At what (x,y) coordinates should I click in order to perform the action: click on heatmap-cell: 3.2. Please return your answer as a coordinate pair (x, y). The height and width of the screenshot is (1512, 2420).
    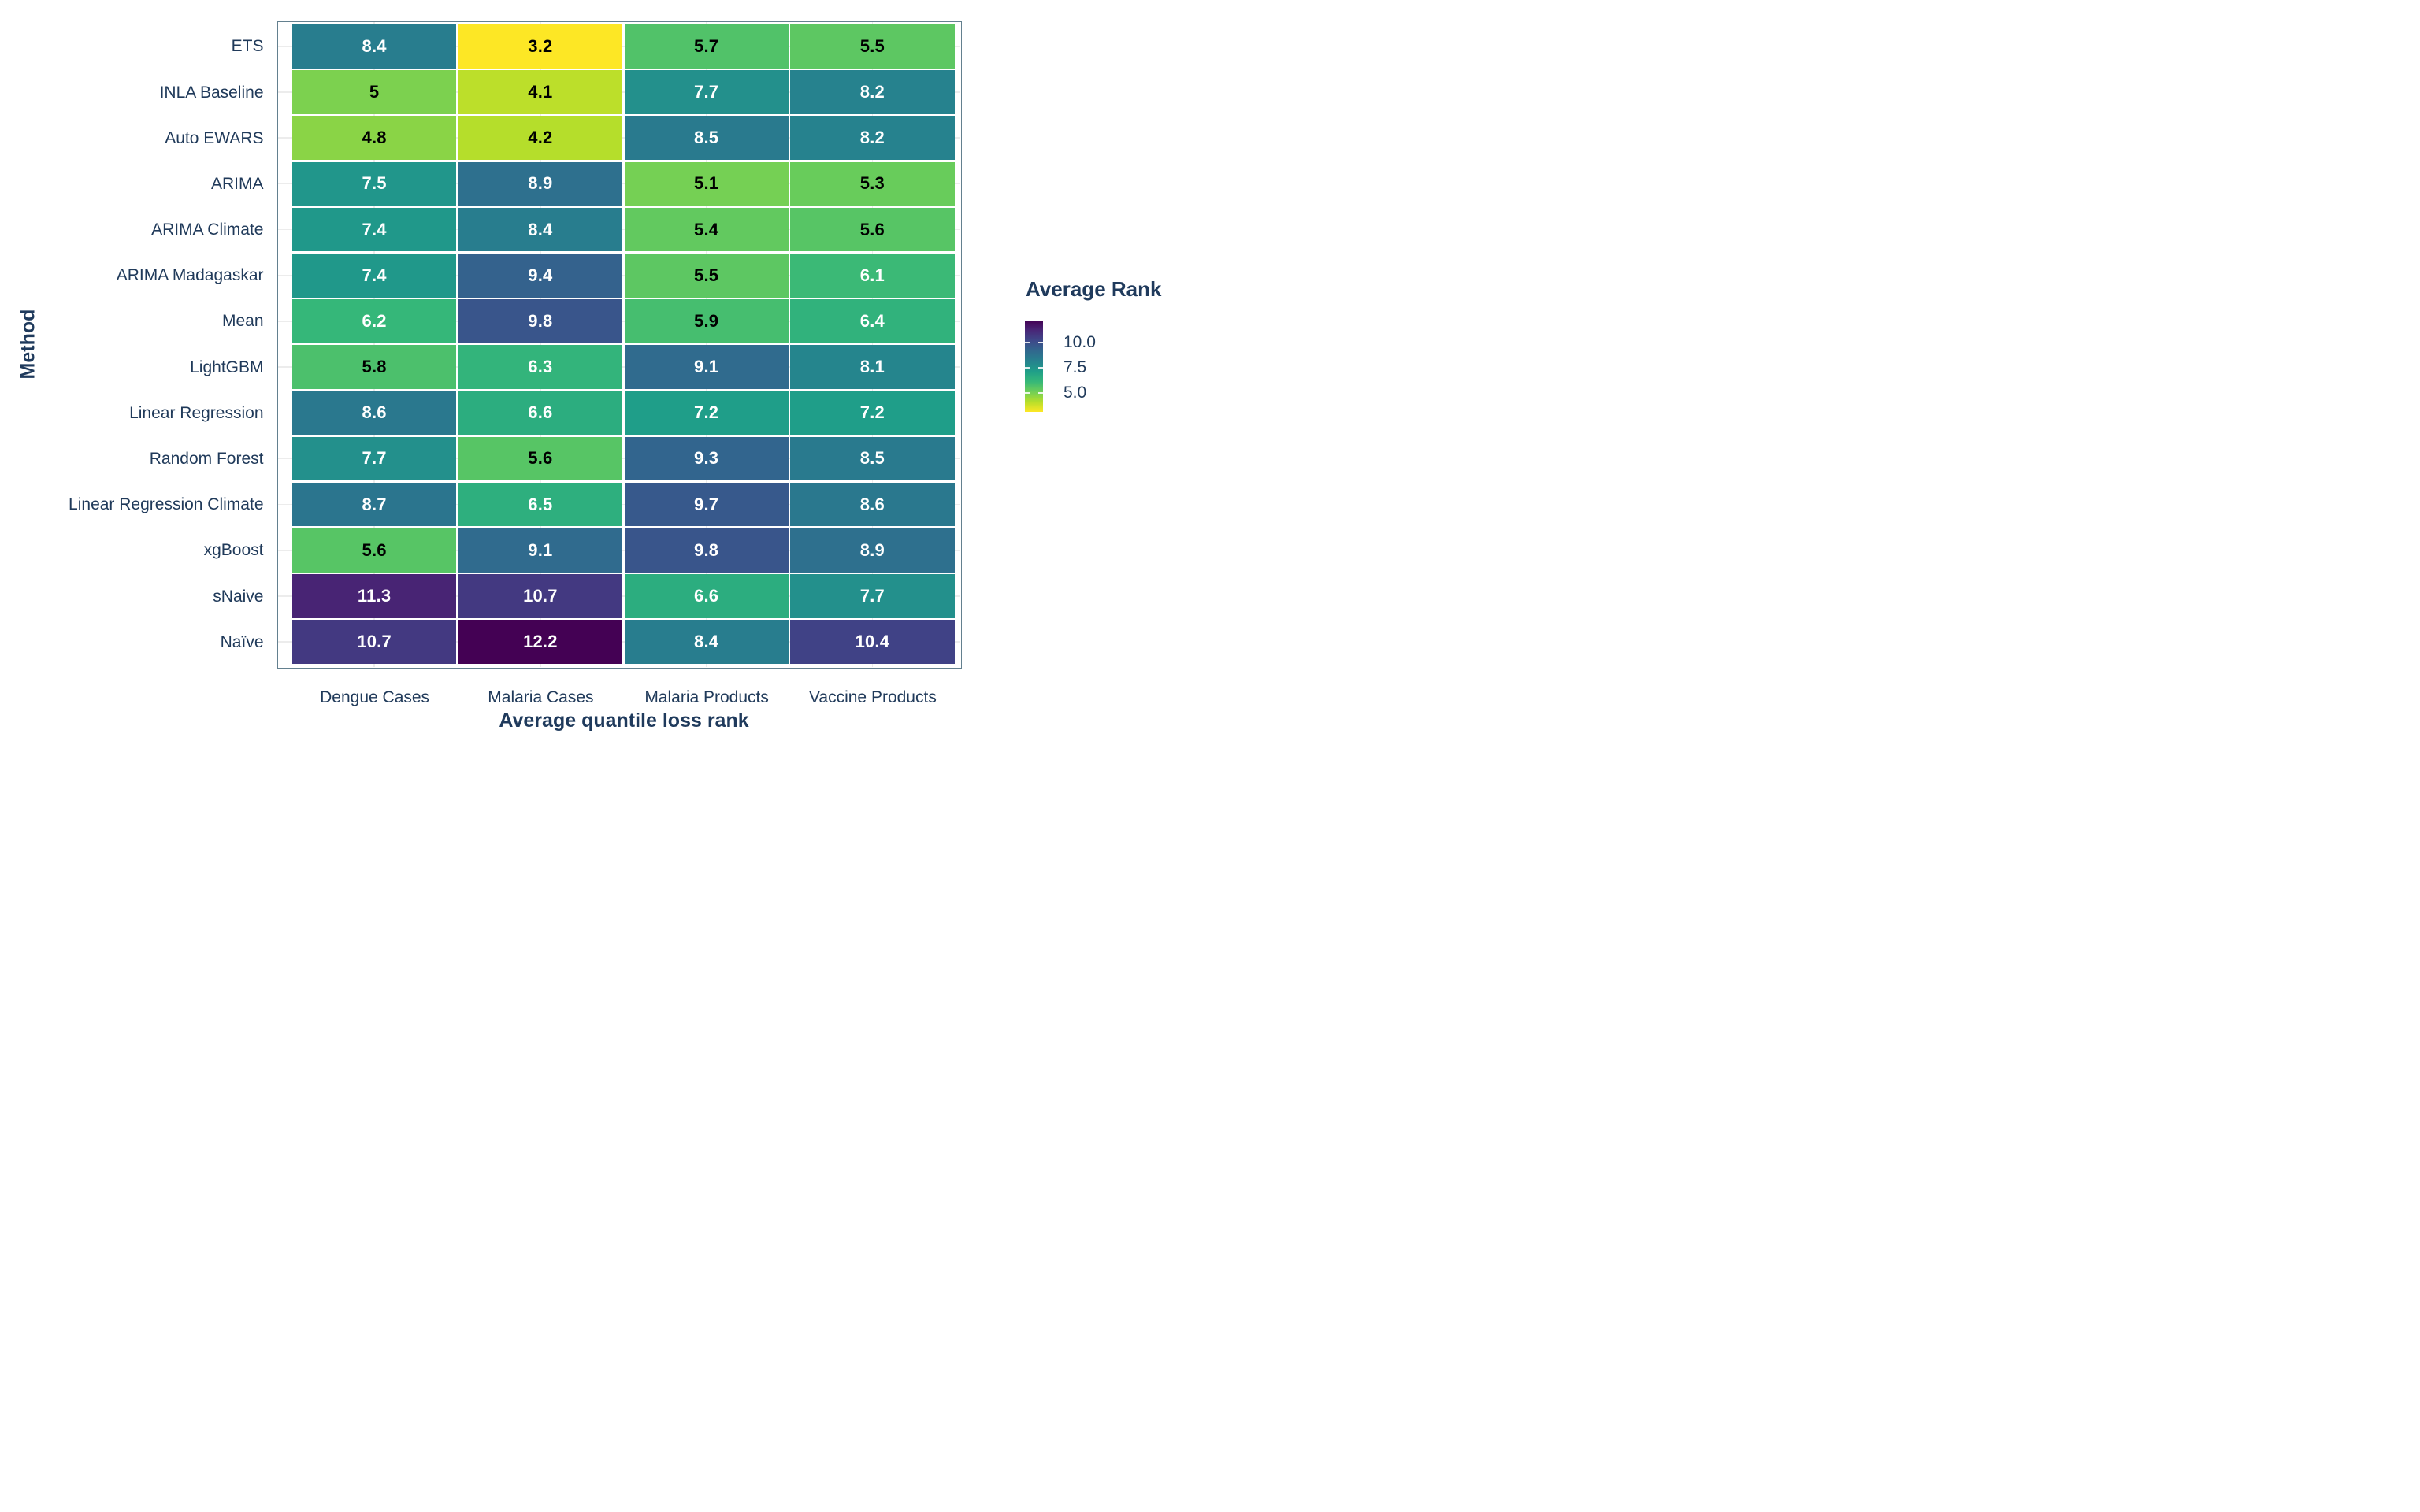
    Looking at the image, I should click on (540, 46).